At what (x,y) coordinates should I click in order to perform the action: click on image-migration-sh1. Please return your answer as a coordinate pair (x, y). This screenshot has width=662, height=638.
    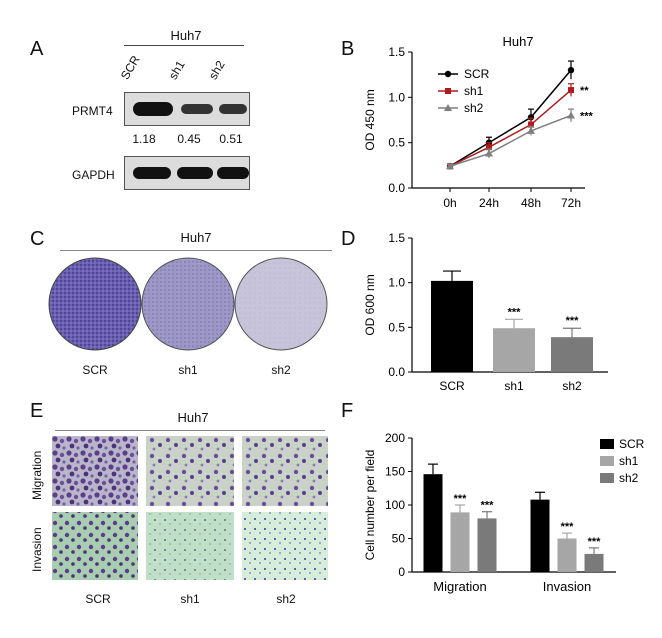
    Looking at the image, I should click on (190, 471).